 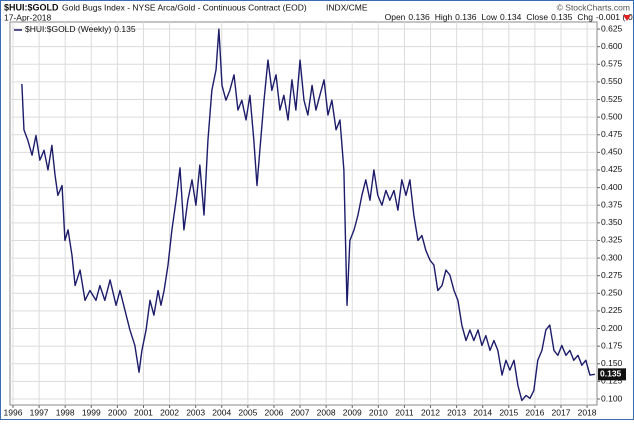 I want to click on x-tick-label: 2011, so click(x=404, y=412).